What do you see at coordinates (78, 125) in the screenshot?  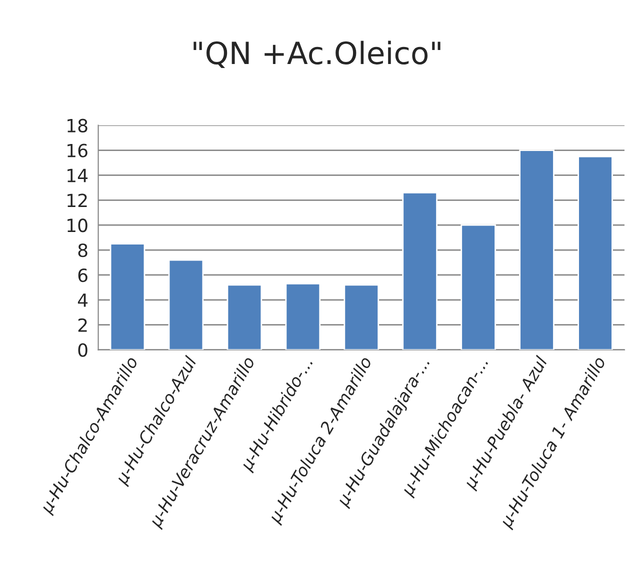 I see `y-tick-label: 18` at bounding box center [78, 125].